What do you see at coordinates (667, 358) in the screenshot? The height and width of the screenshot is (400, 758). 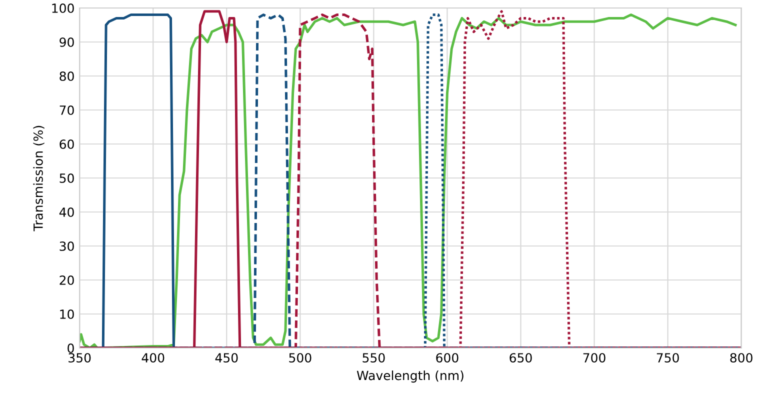 I see `x-tick-label: 750` at bounding box center [667, 358].